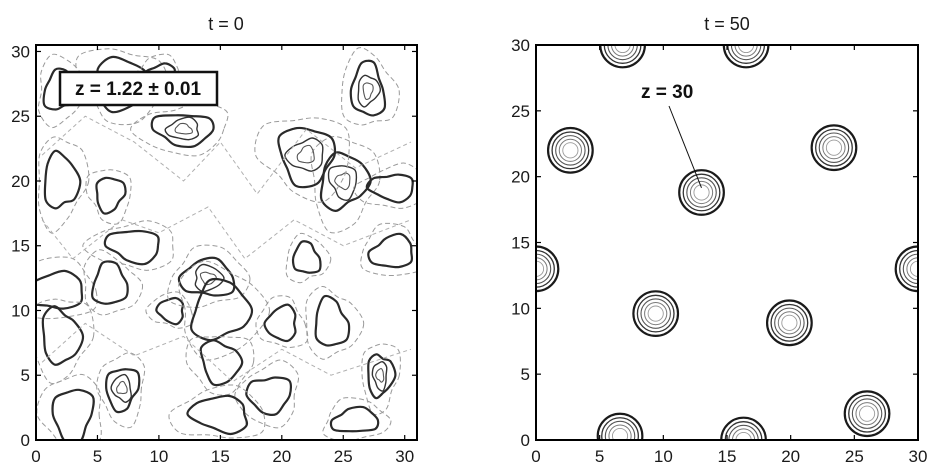 This screenshot has height=468, width=930. Describe the element at coordinates (685, 146) in the screenshot. I see `right-annotation-leader` at that location.